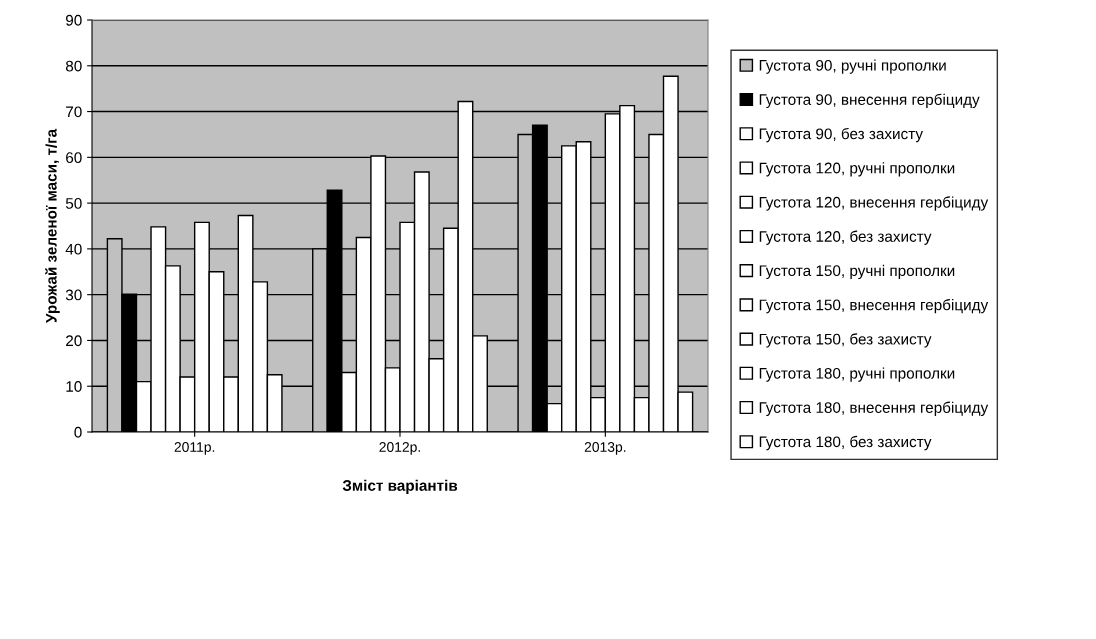  Describe the element at coordinates (874, 306) in the screenshot. I see `legend-label: Густота 150, внесення гербіциду` at that location.